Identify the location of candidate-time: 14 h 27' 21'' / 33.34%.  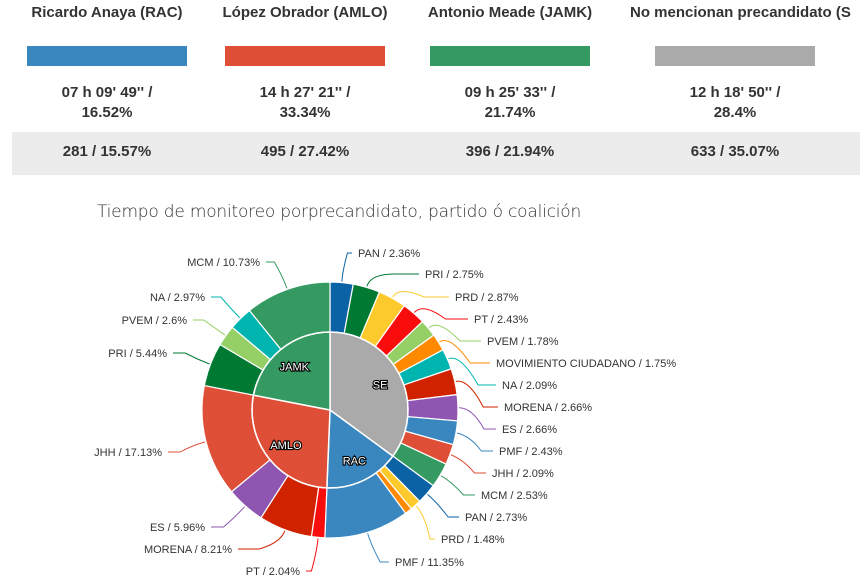
(305, 103).